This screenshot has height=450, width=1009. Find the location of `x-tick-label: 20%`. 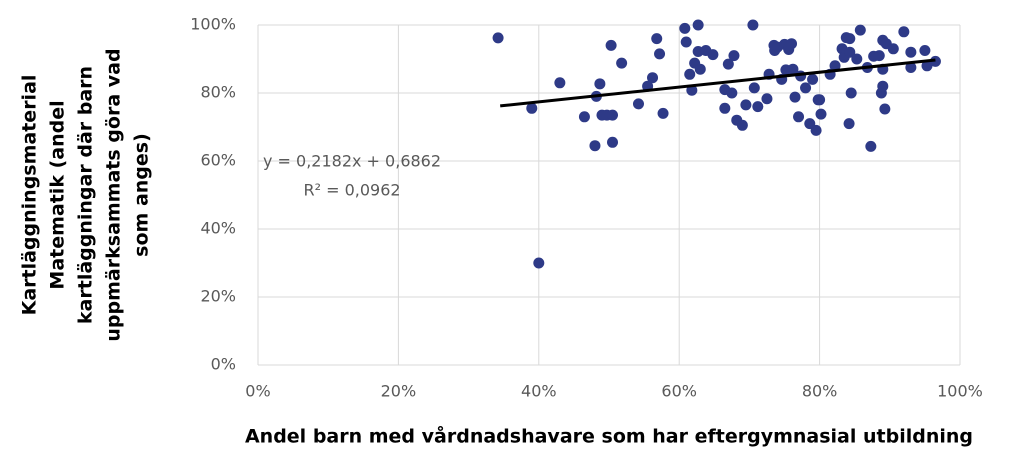

x-tick-label: 20% is located at coordinates (399, 391).